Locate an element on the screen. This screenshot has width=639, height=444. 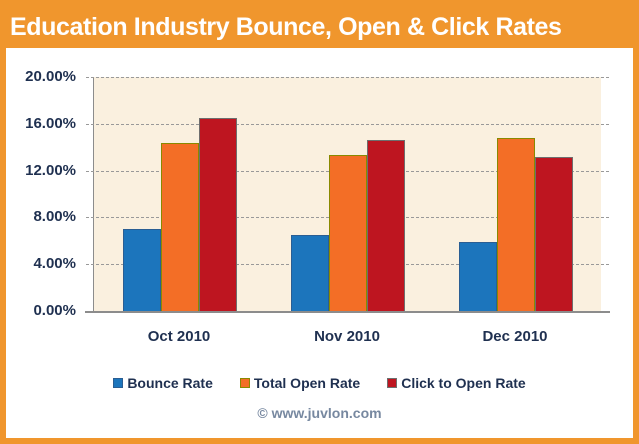
legend-item: Total Open Rate is located at coordinates (300, 383).